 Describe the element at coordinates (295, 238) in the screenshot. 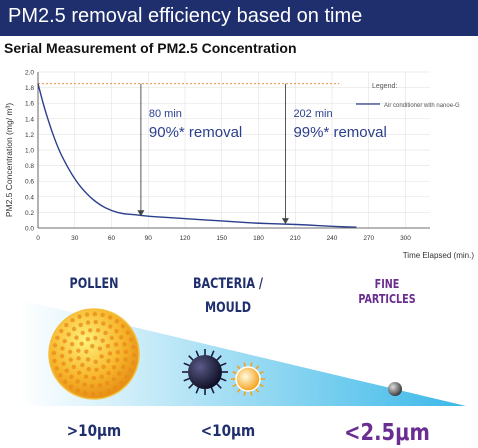

I see `x-tick-label: 210` at that location.